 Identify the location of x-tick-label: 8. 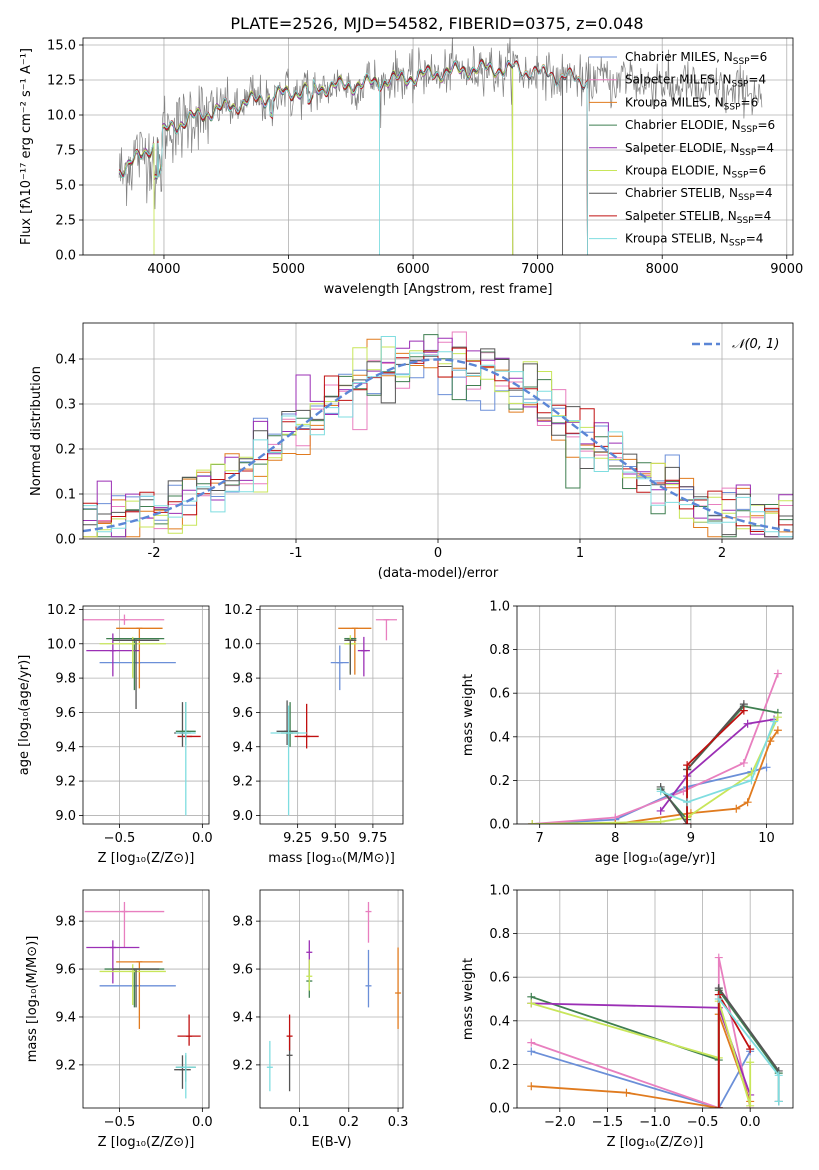
(615, 838).